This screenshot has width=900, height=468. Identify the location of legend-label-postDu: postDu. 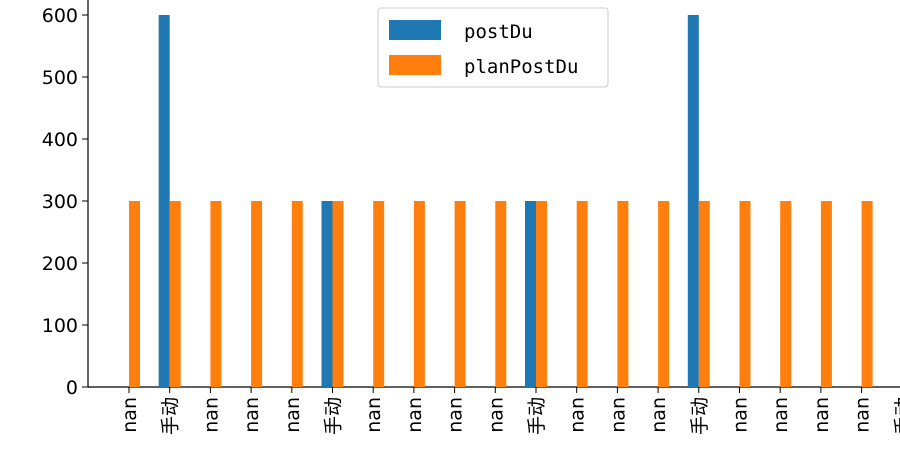
(498, 32).